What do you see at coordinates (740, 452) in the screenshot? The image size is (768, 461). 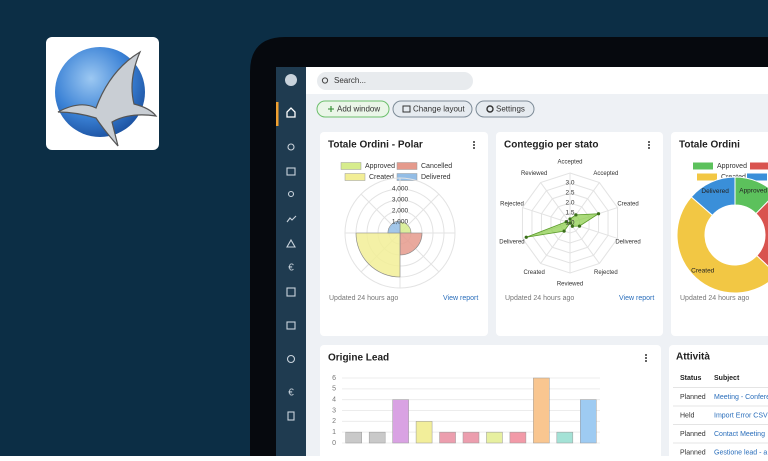 I see `subject-link: Gestione lead - a` at bounding box center [740, 452].